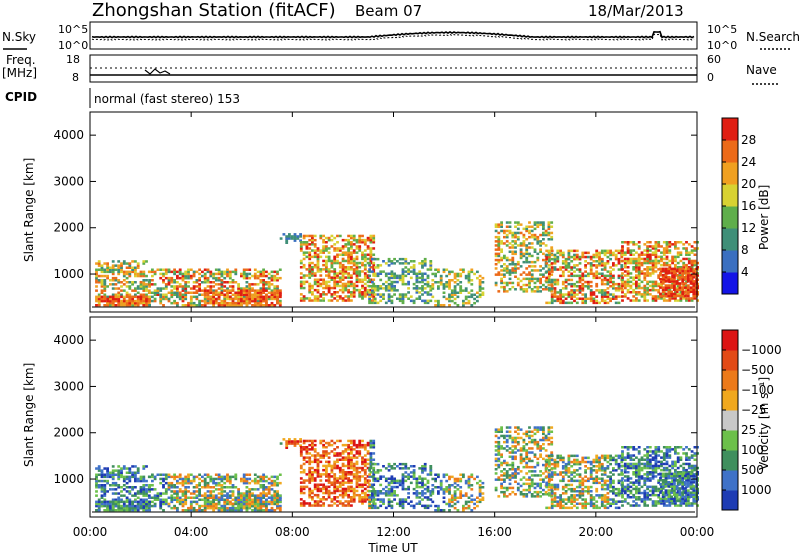 Image resolution: width=800 pixels, height=554 pixels. Describe the element at coordinates (68, 181) in the screenshot. I see `range-tick-label: 3000` at that location.